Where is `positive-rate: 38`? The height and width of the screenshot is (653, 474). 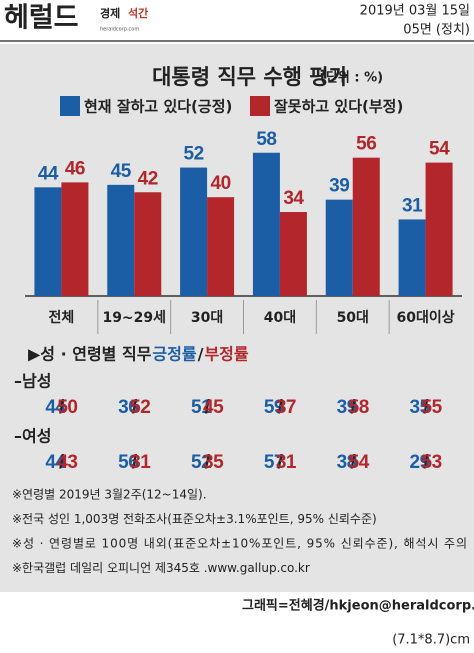 positive-rate: 38 is located at coordinates (347, 462).